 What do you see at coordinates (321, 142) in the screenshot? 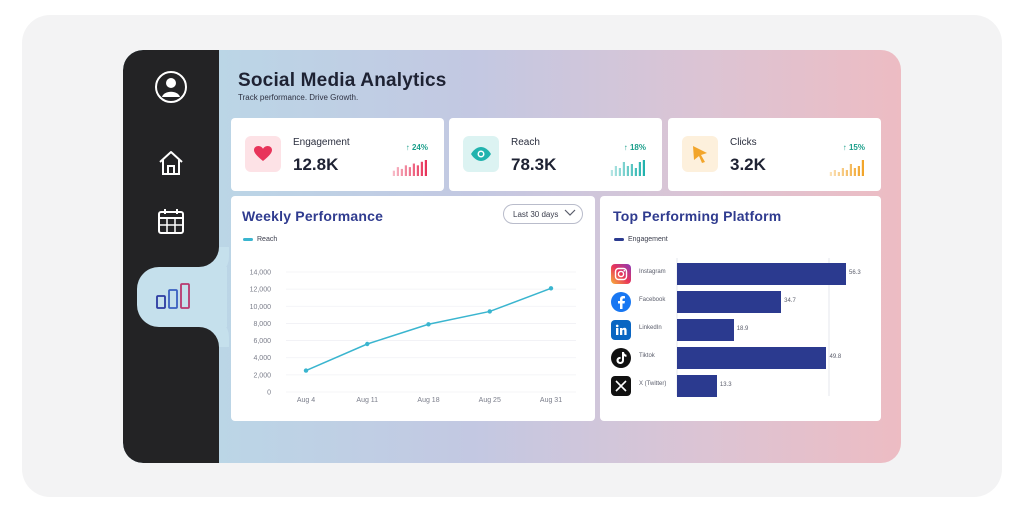
I see `kpi-label: Engagement` at bounding box center [321, 142].